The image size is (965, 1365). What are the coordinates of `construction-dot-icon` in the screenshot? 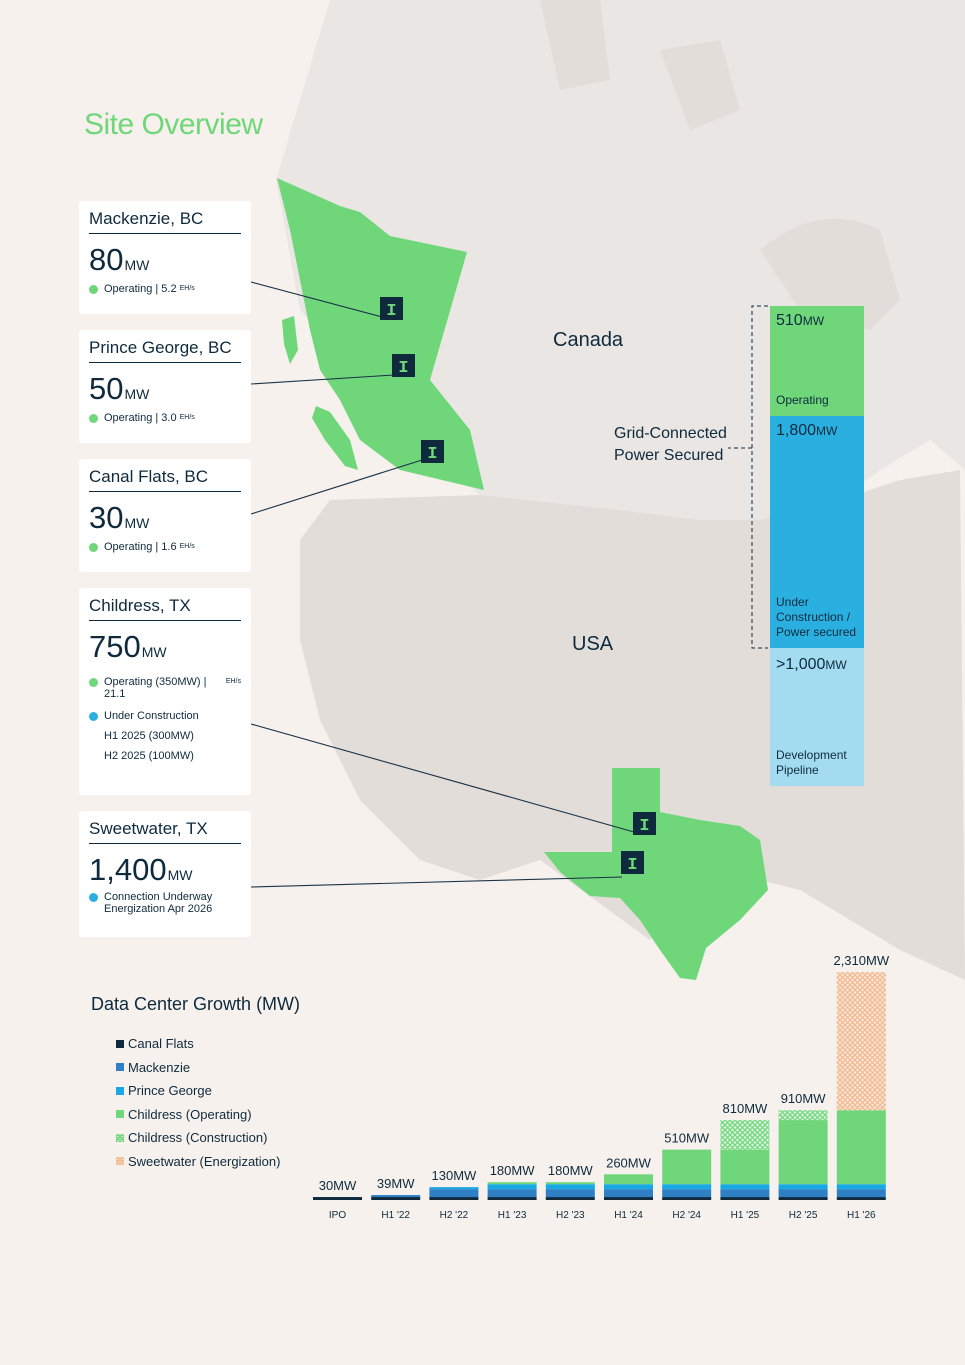 It's located at (93, 716).